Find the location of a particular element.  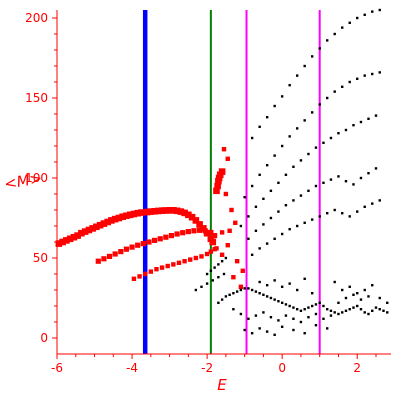

x-tick-label-0: -6 is located at coordinates (57, 368).